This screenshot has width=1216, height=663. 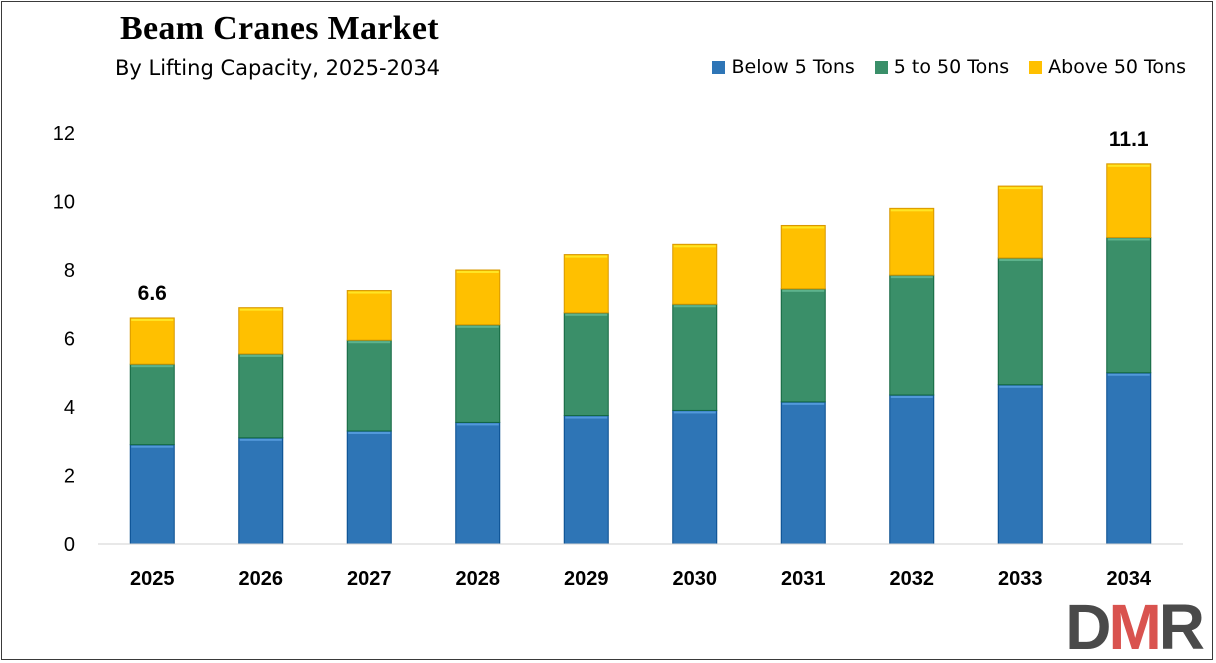 What do you see at coordinates (369, 487) in the screenshot?
I see `bar-segment-below-5-tons-2027` at bounding box center [369, 487].